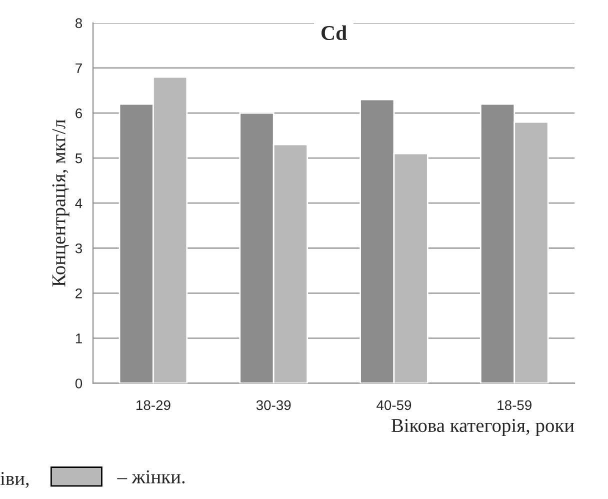 The width and height of the screenshot is (608, 499). What do you see at coordinates (515, 405) in the screenshot?
I see `x-tick-label: 18-59` at bounding box center [515, 405].